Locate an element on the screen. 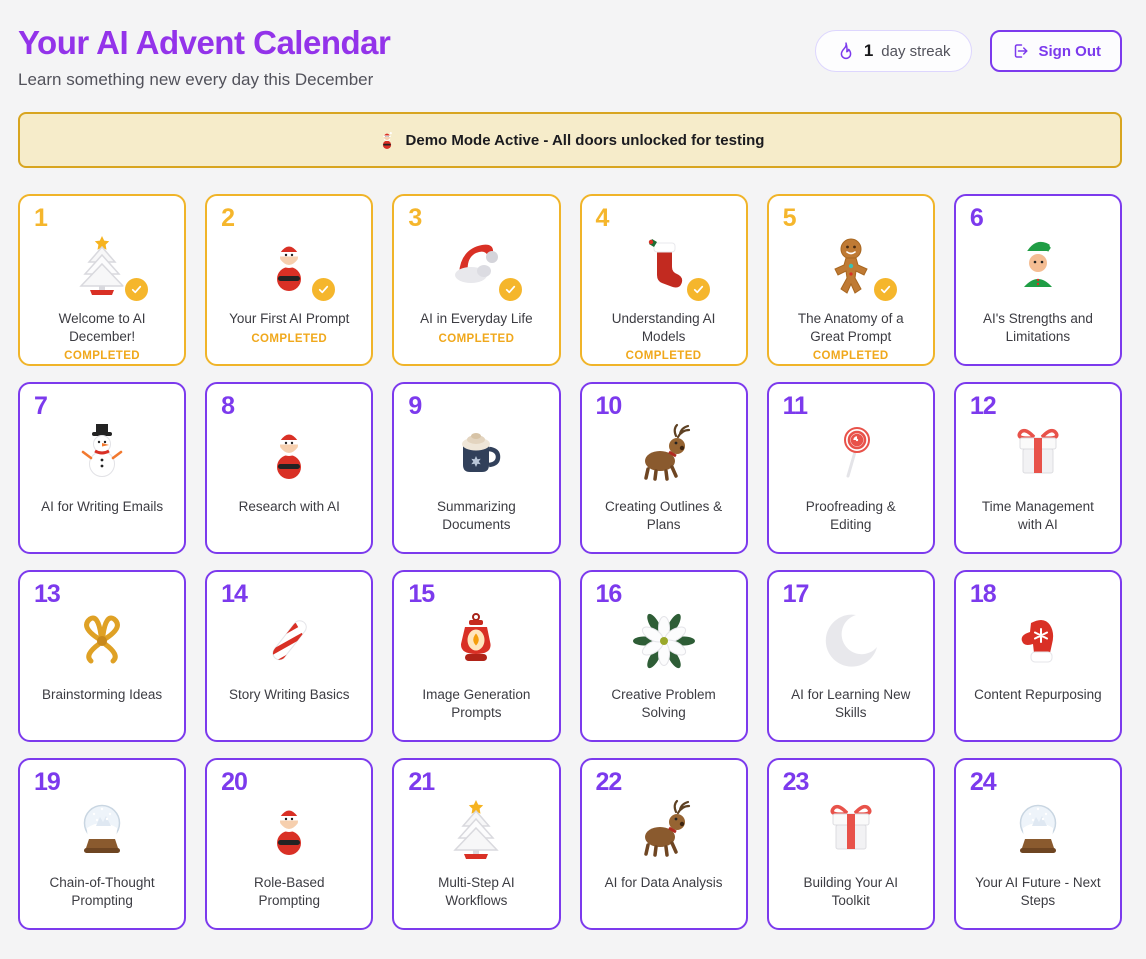 Image resolution: width=1146 pixels, height=959 pixels. door-4: 4 Understanding AI Models COMPLETED is located at coordinates (663, 280).